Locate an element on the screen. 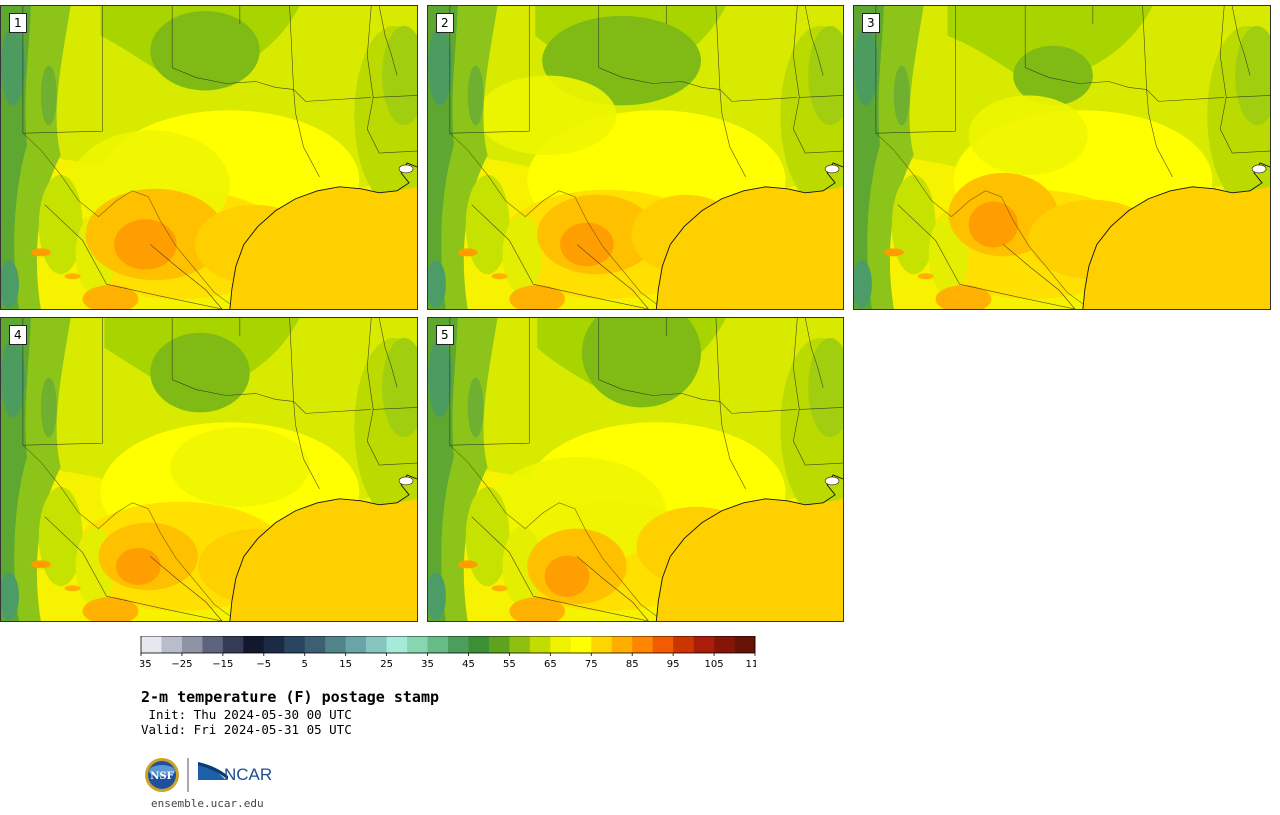  ensemble-member-panel-2: 2 is located at coordinates (635, 157).